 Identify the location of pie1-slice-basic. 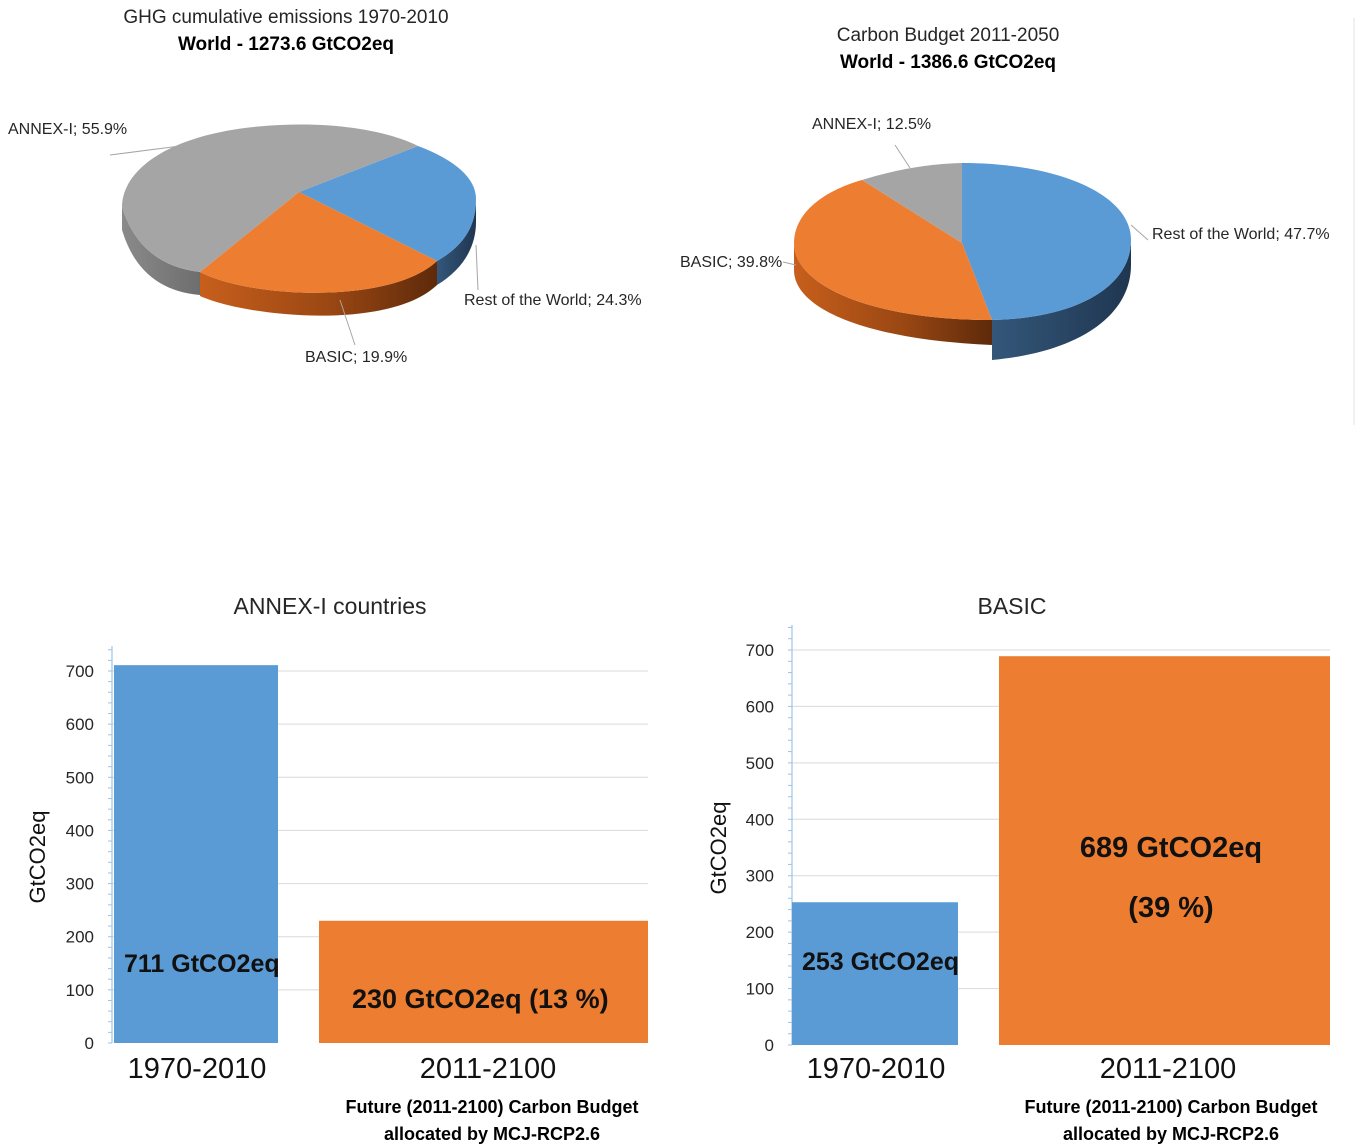
(318, 242).